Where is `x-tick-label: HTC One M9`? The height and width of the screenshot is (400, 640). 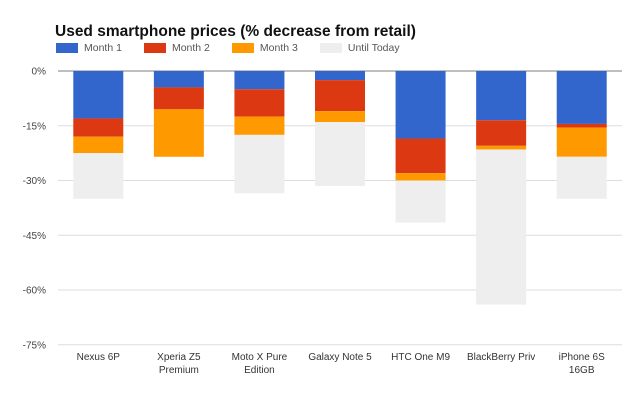
x-tick-label: HTC One M9 is located at coordinates (420, 357).